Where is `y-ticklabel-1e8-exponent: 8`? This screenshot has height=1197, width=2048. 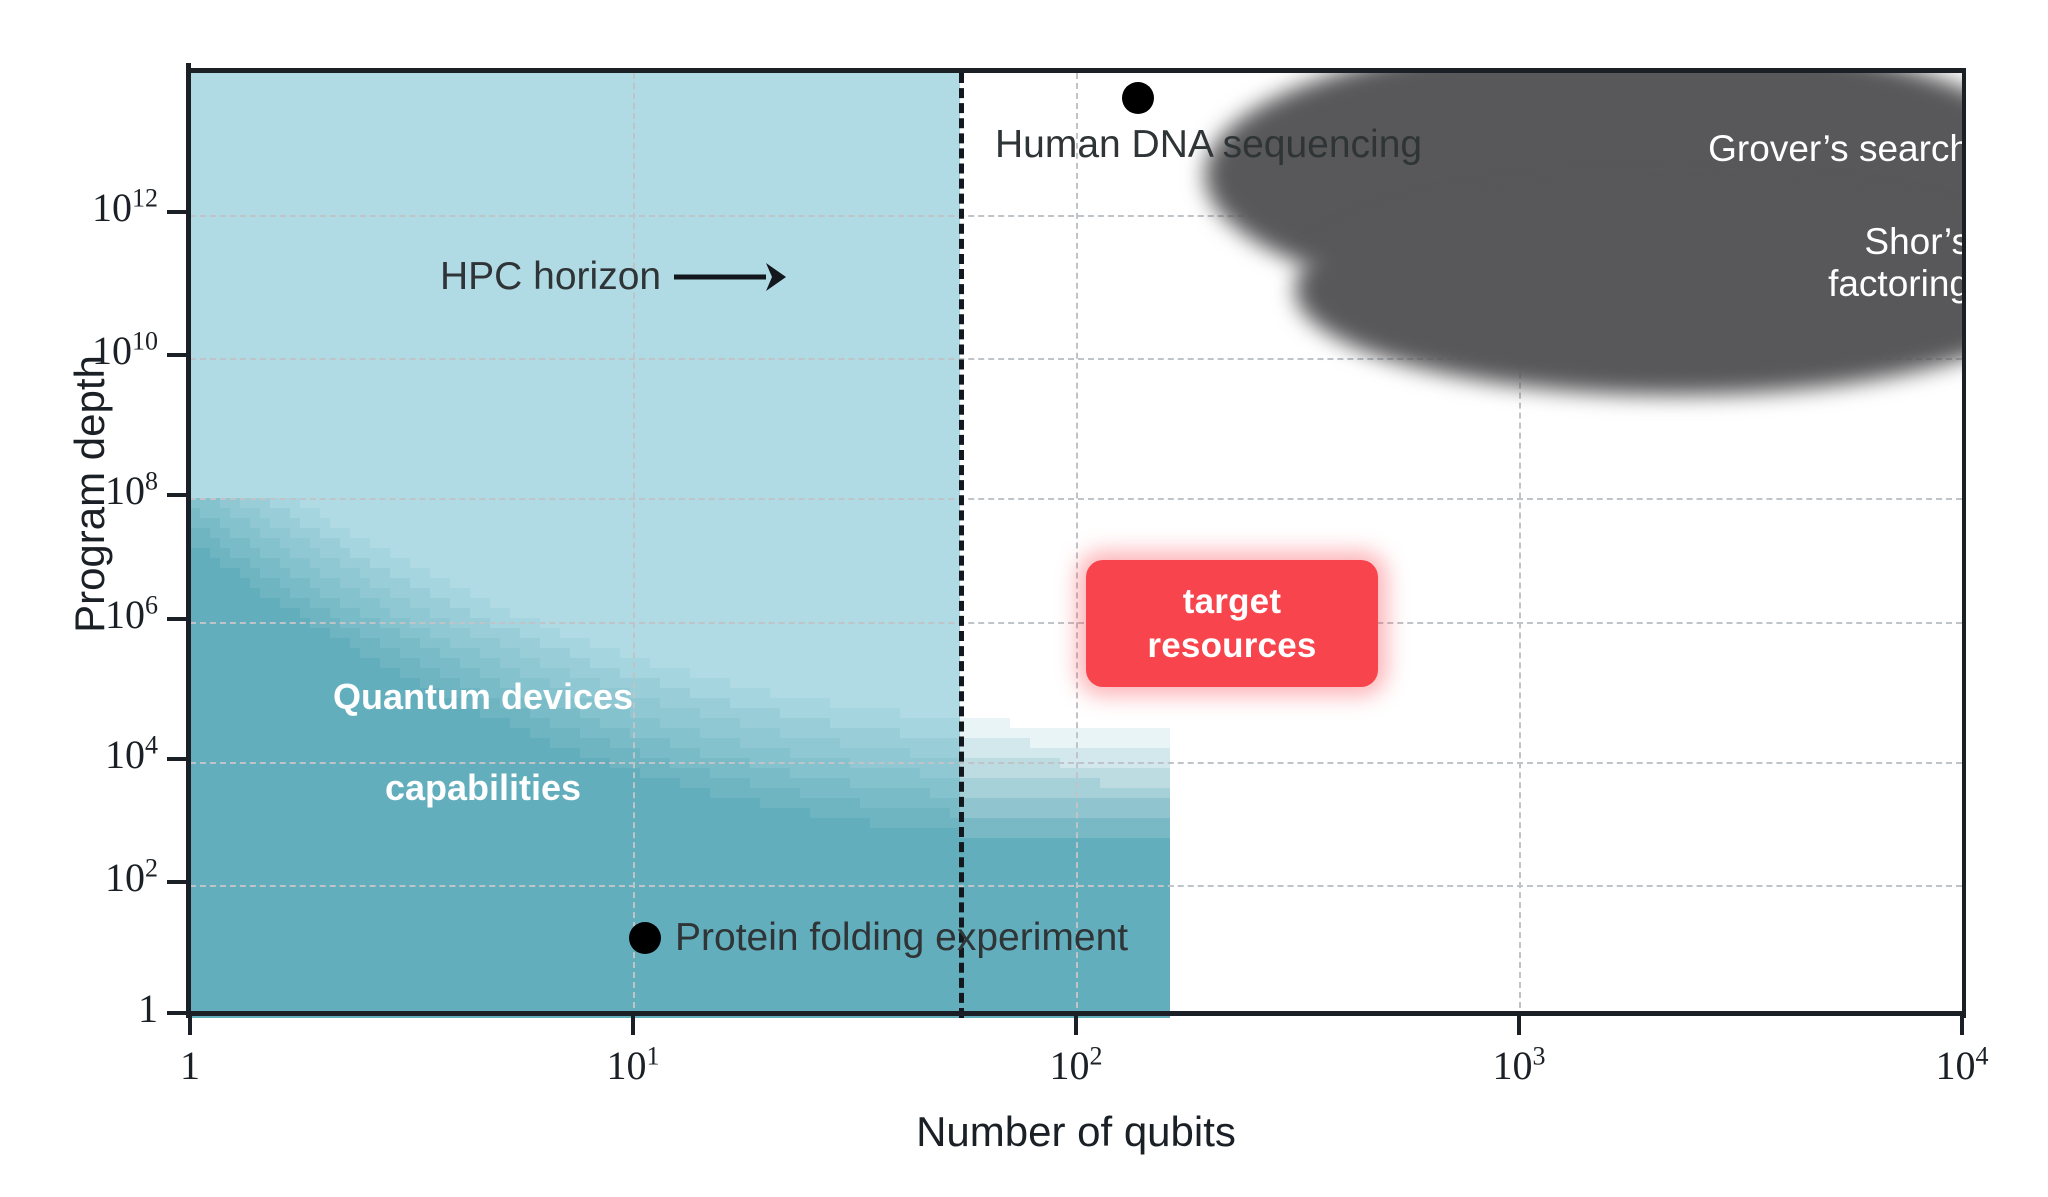 y-ticklabel-1e8-exponent: 8 is located at coordinates (151, 481).